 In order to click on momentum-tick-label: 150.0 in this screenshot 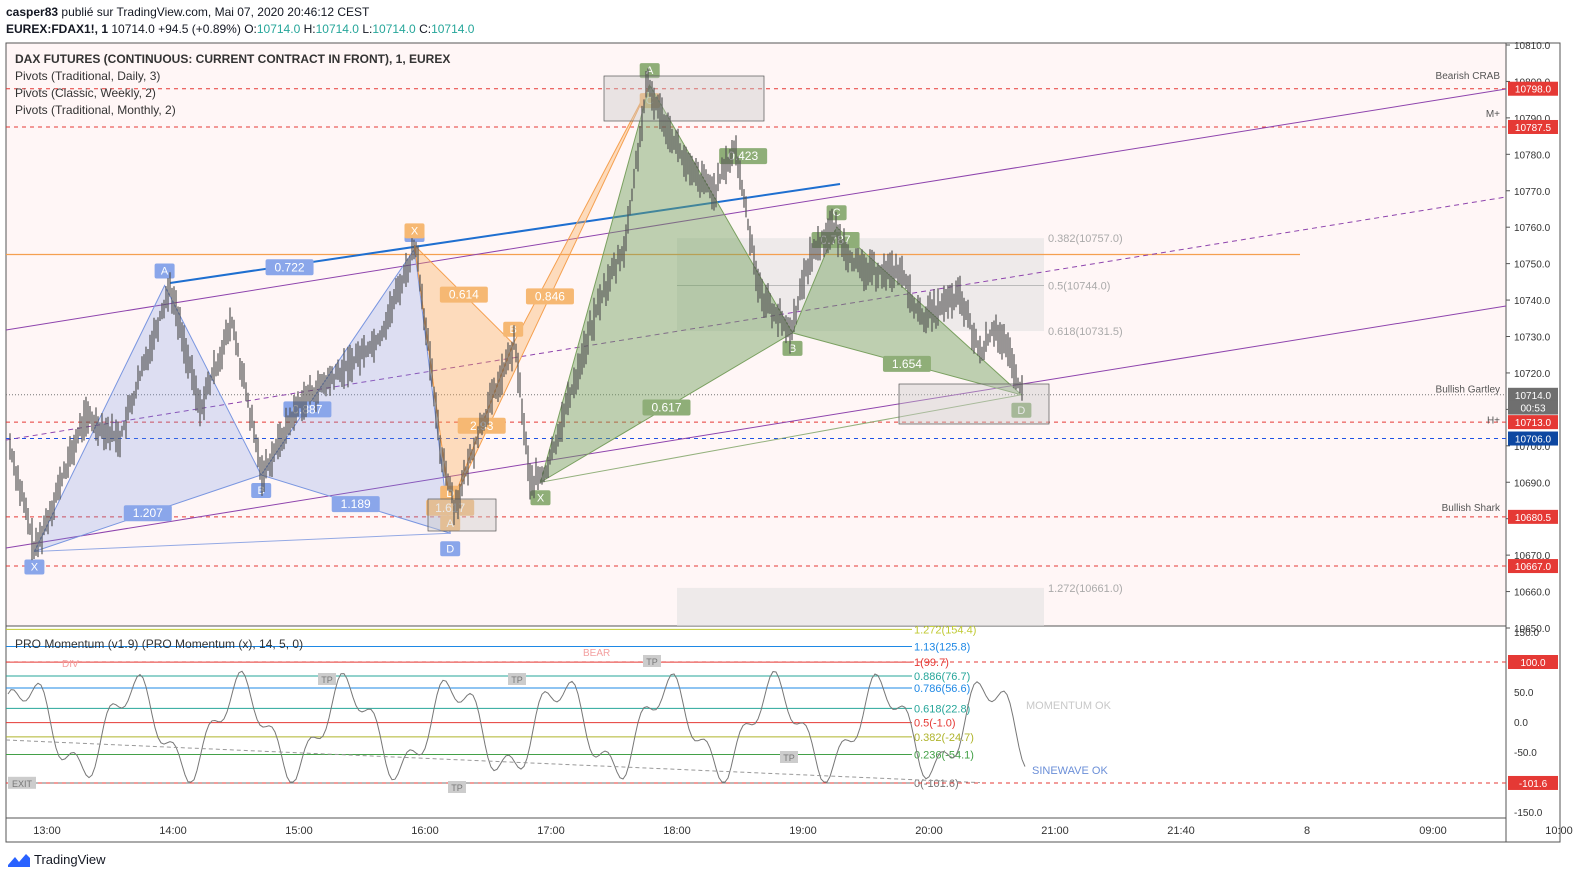, I will do `click(1526, 633)`.